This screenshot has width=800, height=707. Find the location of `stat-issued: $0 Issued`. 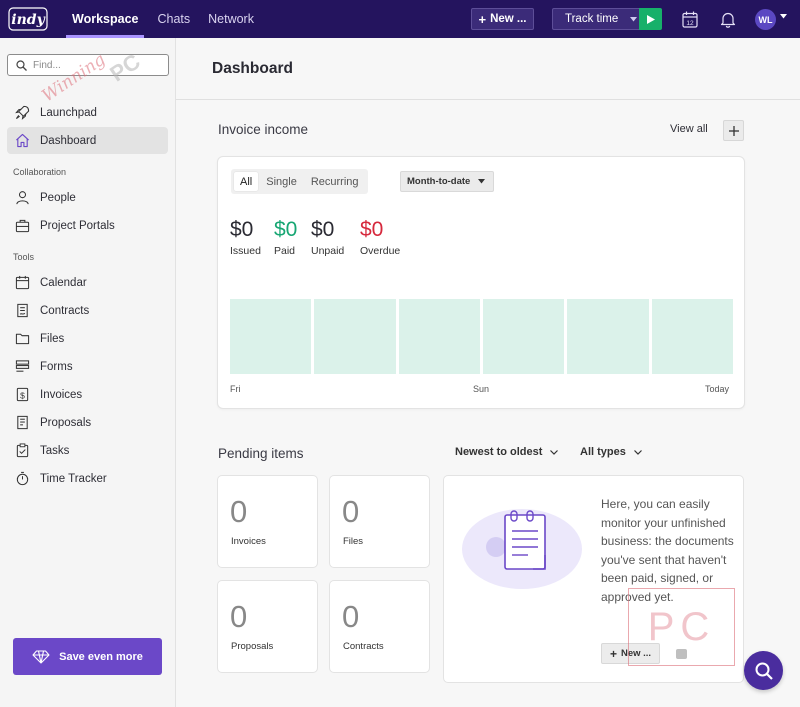

stat-issued: $0 Issued is located at coordinates (245, 237).